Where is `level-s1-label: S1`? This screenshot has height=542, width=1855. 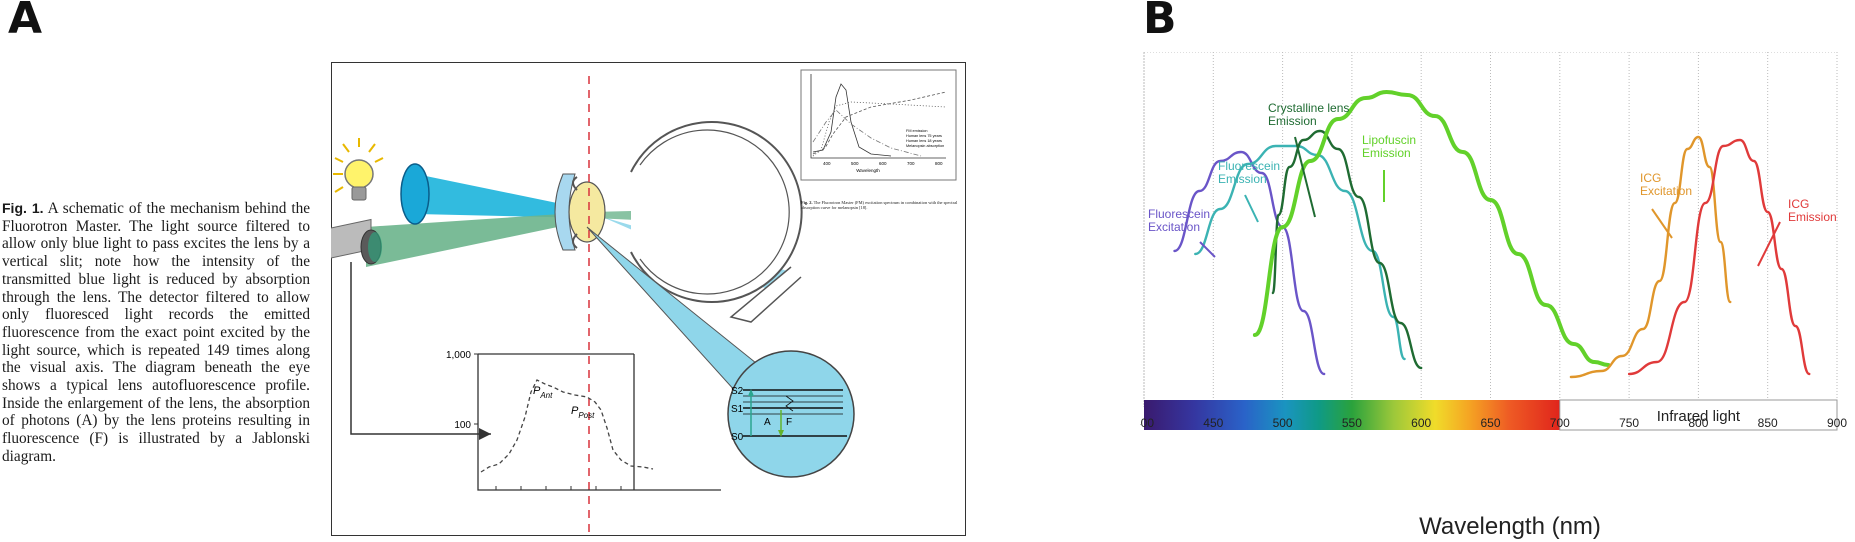 level-s1-label: S1 is located at coordinates (737, 409).